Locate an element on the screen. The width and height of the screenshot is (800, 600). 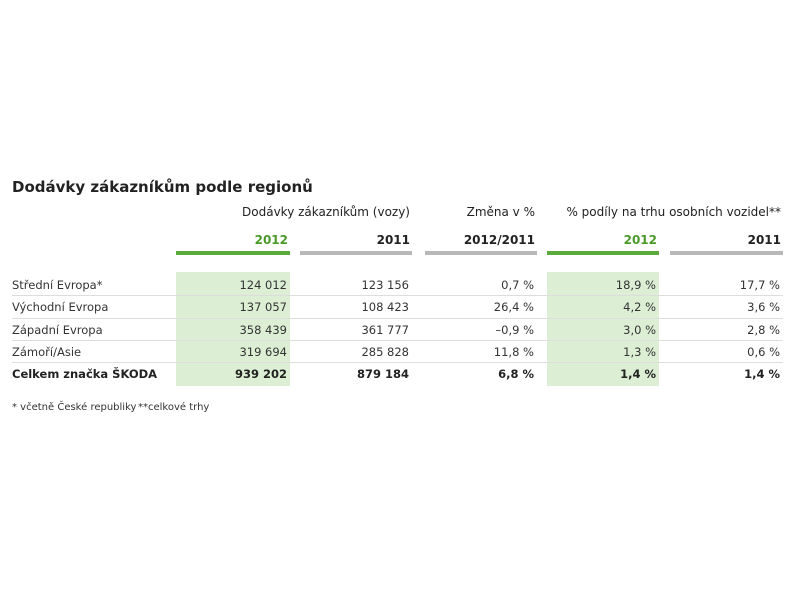
group-header: Změna v % is located at coordinates (500, 212).